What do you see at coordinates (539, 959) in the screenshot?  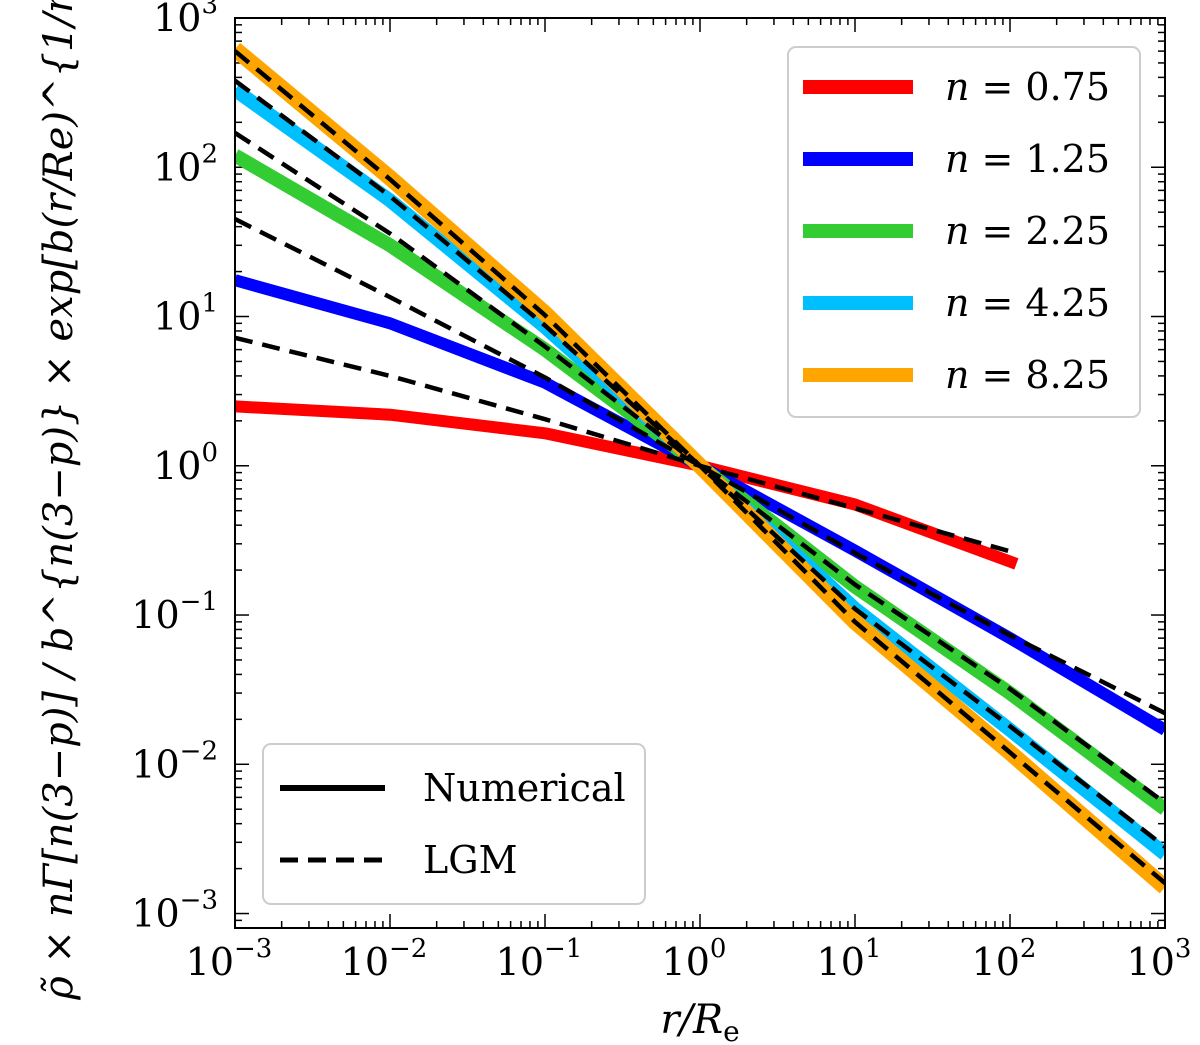 I see `x-tick-label: 10⁻¹` at bounding box center [539, 959].